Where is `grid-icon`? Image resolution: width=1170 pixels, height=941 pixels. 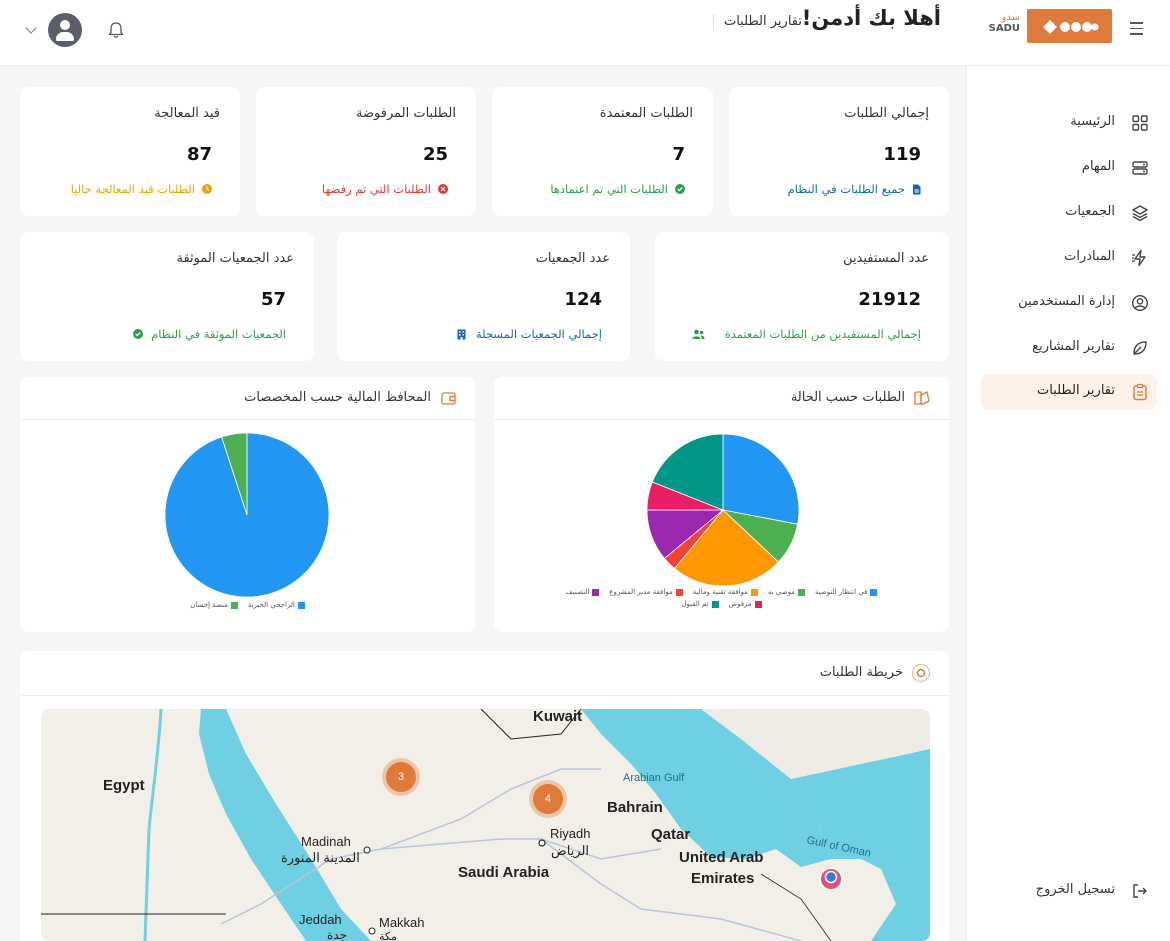 grid-icon is located at coordinates (1140, 123).